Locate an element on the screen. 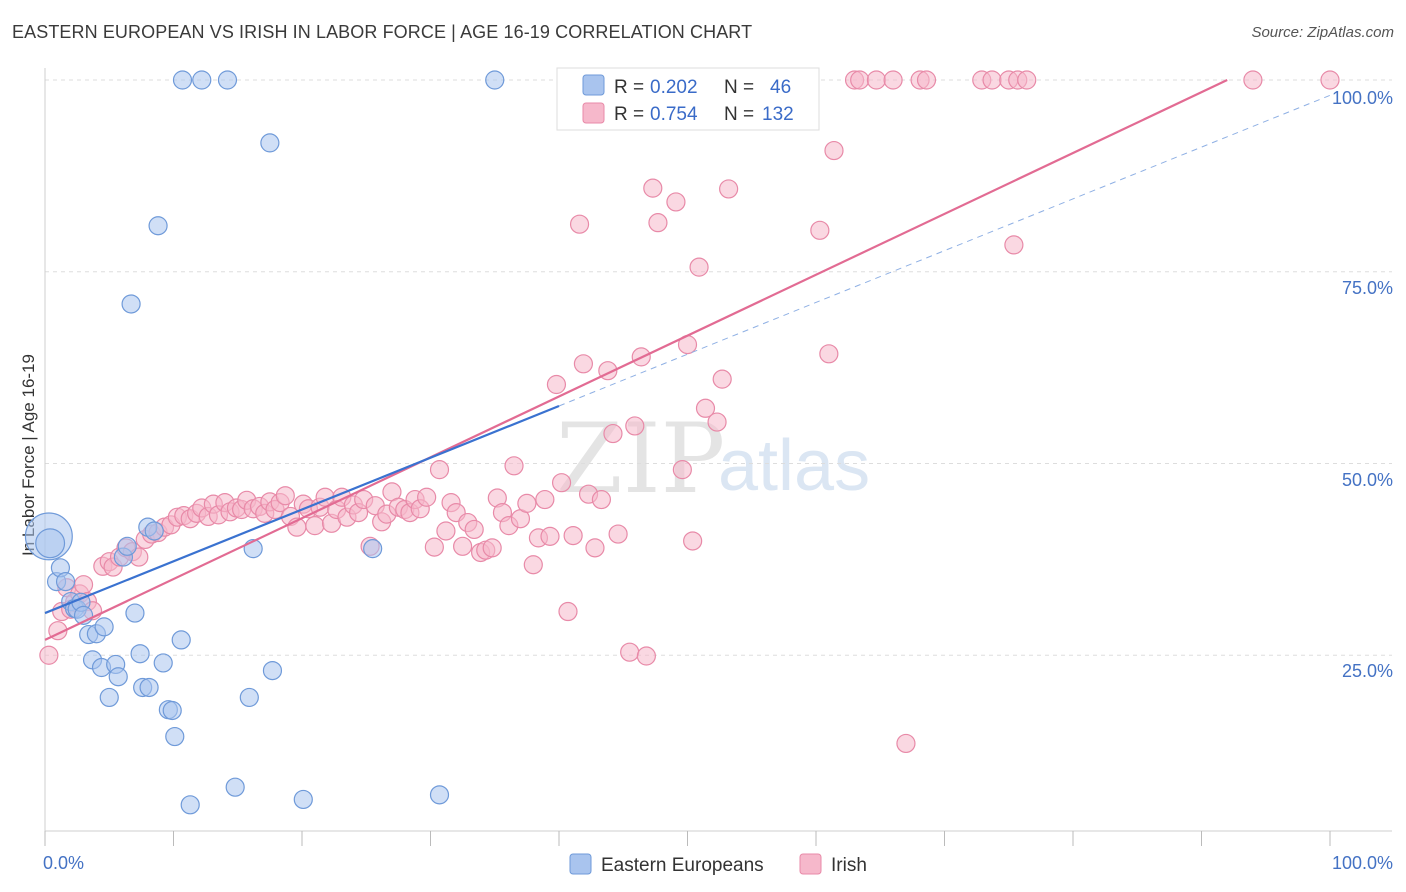  y-tick-label-100: 100.0% is located at coordinates (1362, 98).